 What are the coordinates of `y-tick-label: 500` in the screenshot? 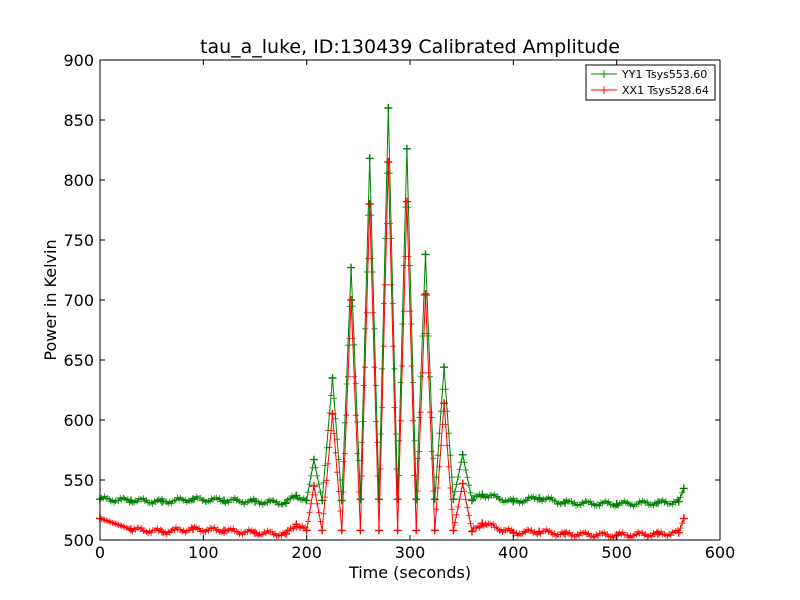 It's located at (78, 540).